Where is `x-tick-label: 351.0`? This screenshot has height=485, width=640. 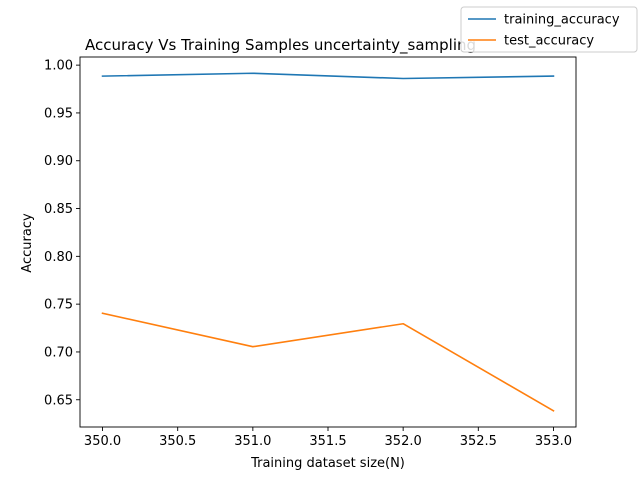
x-tick-label: 351.0 is located at coordinates (252, 441).